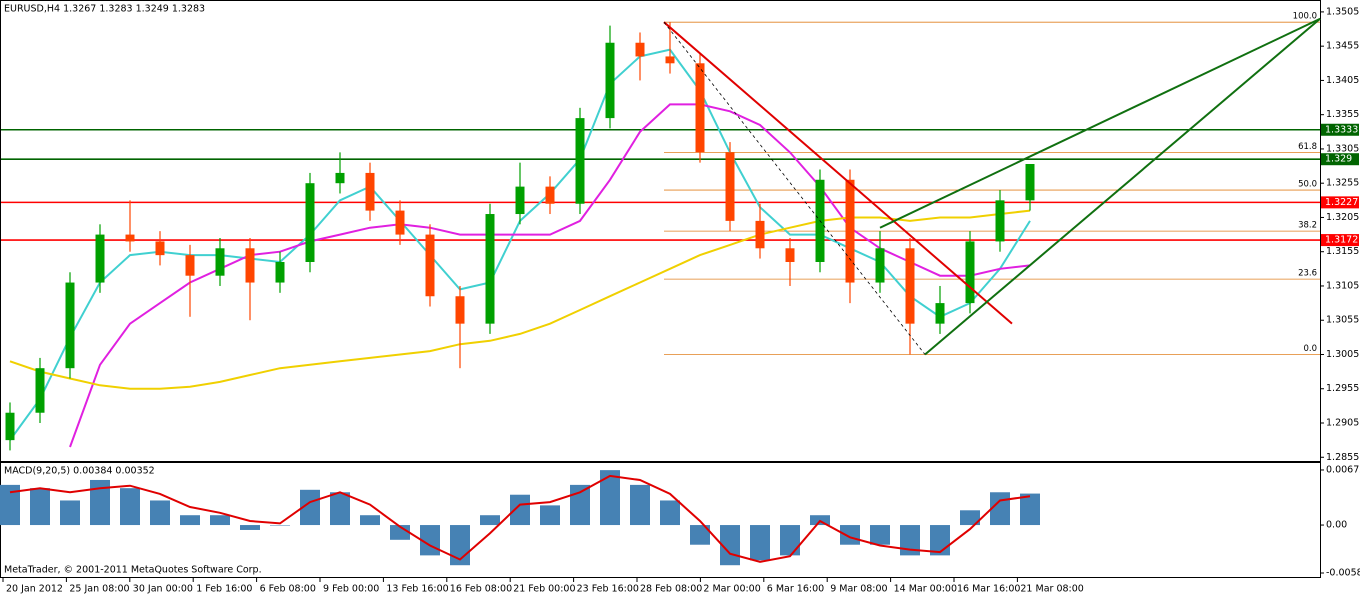 This screenshot has width=1360, height=596. I want to click on y-tick-label: 1.3055, so click(1342, 320).